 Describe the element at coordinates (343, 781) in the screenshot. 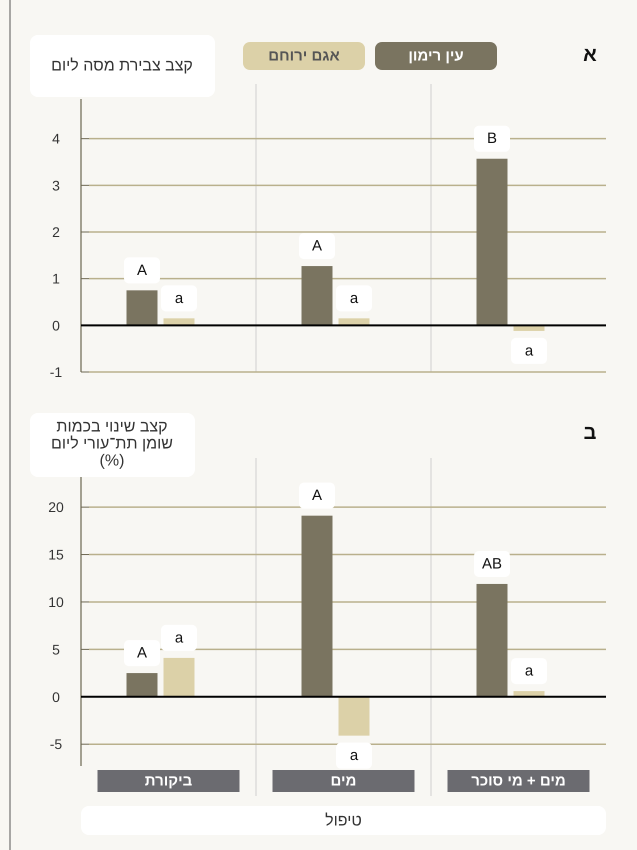

I see `x-tick-label: מים` at that location.